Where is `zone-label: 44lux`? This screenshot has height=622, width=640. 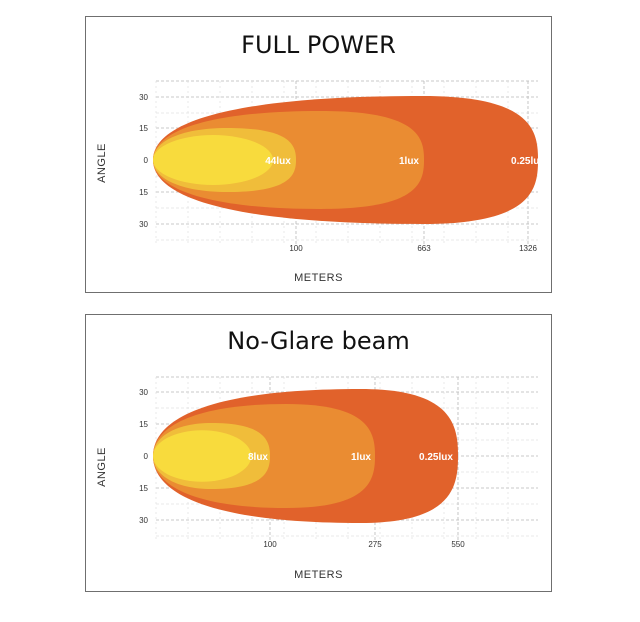 zone-label: 44lux is located at coordinates (278, 161).